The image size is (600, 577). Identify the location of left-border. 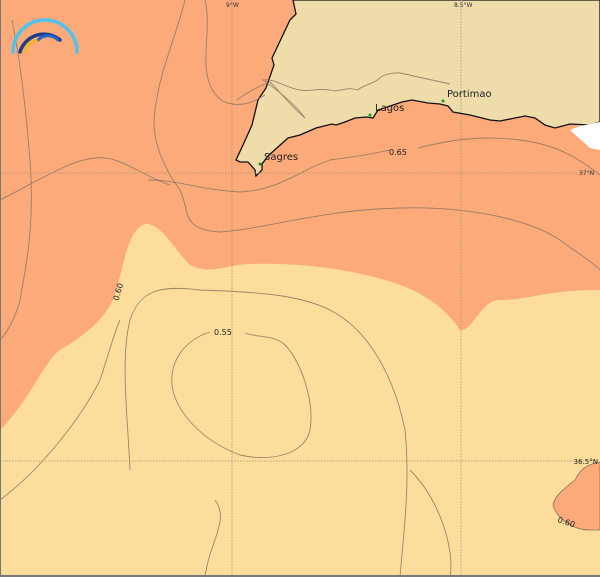
(0, 288).